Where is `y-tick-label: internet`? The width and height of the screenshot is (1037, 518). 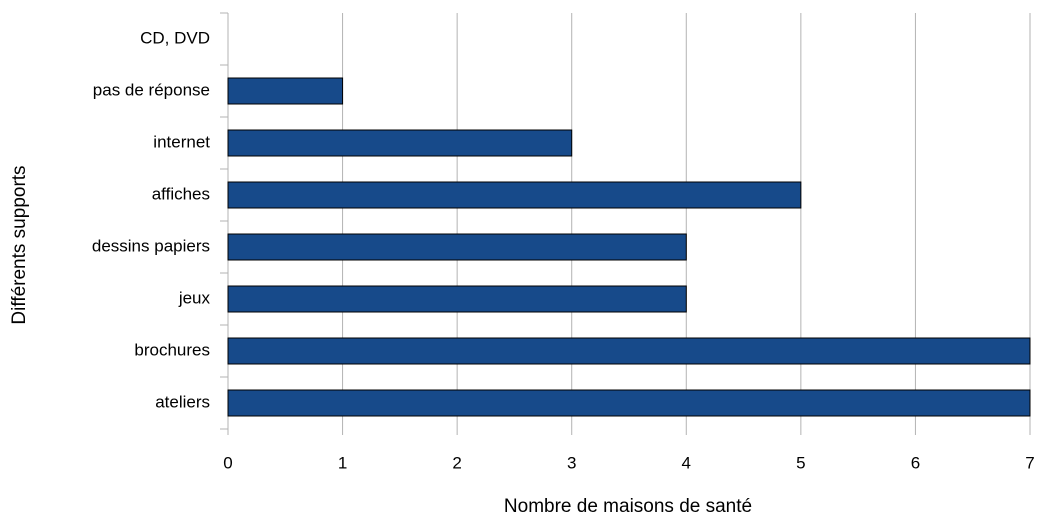 y-tick-label: internet is located at coordinates (181, 141).